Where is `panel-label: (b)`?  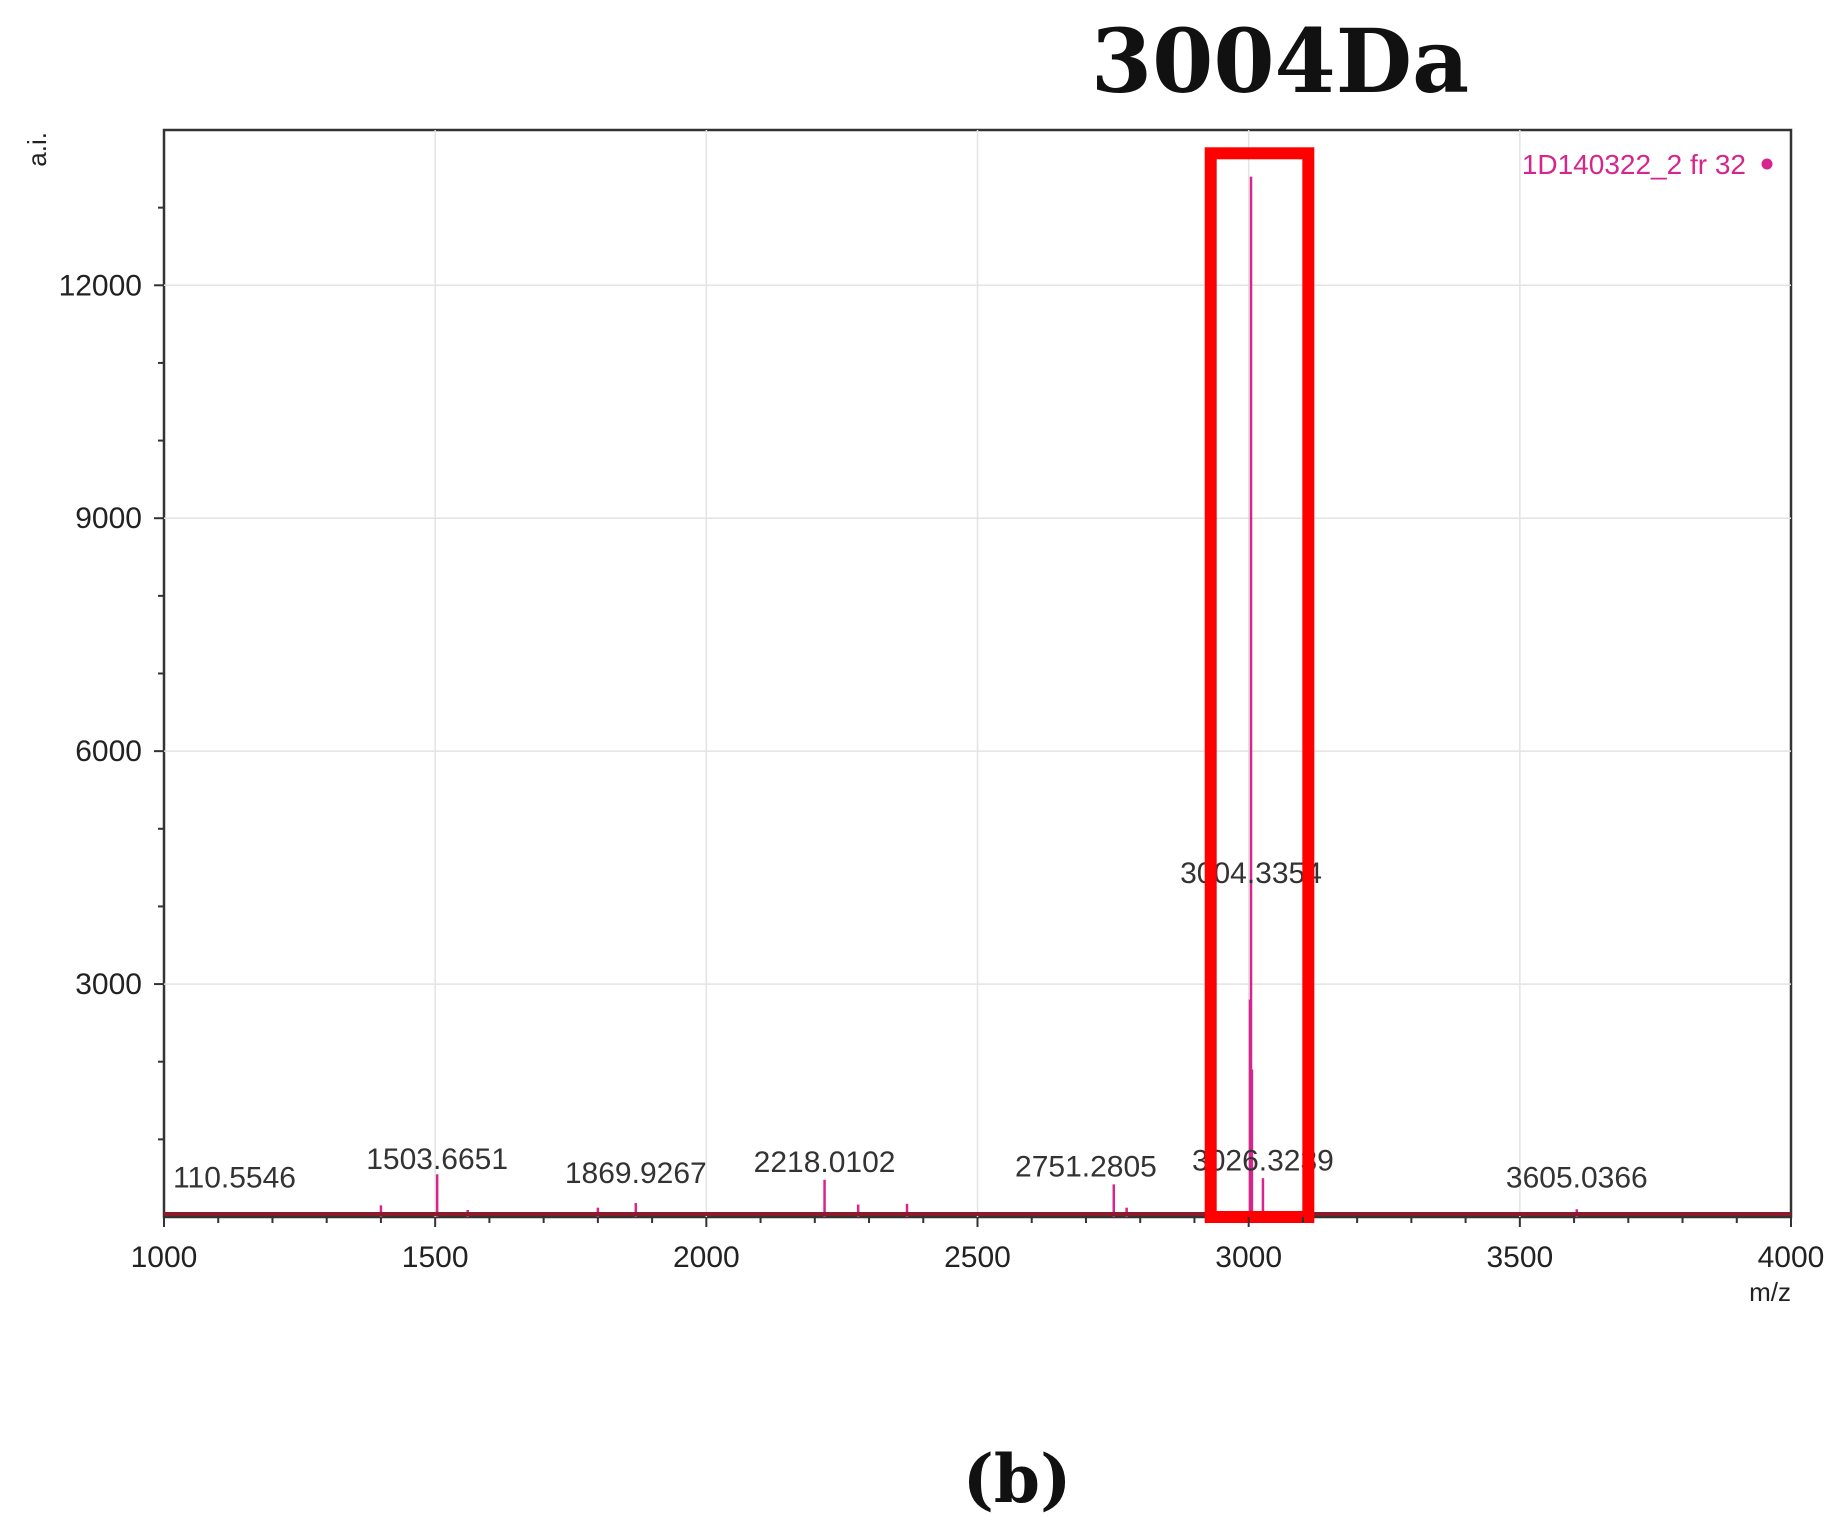 panel-label: (b) is located at coordinates (1017, 1479).